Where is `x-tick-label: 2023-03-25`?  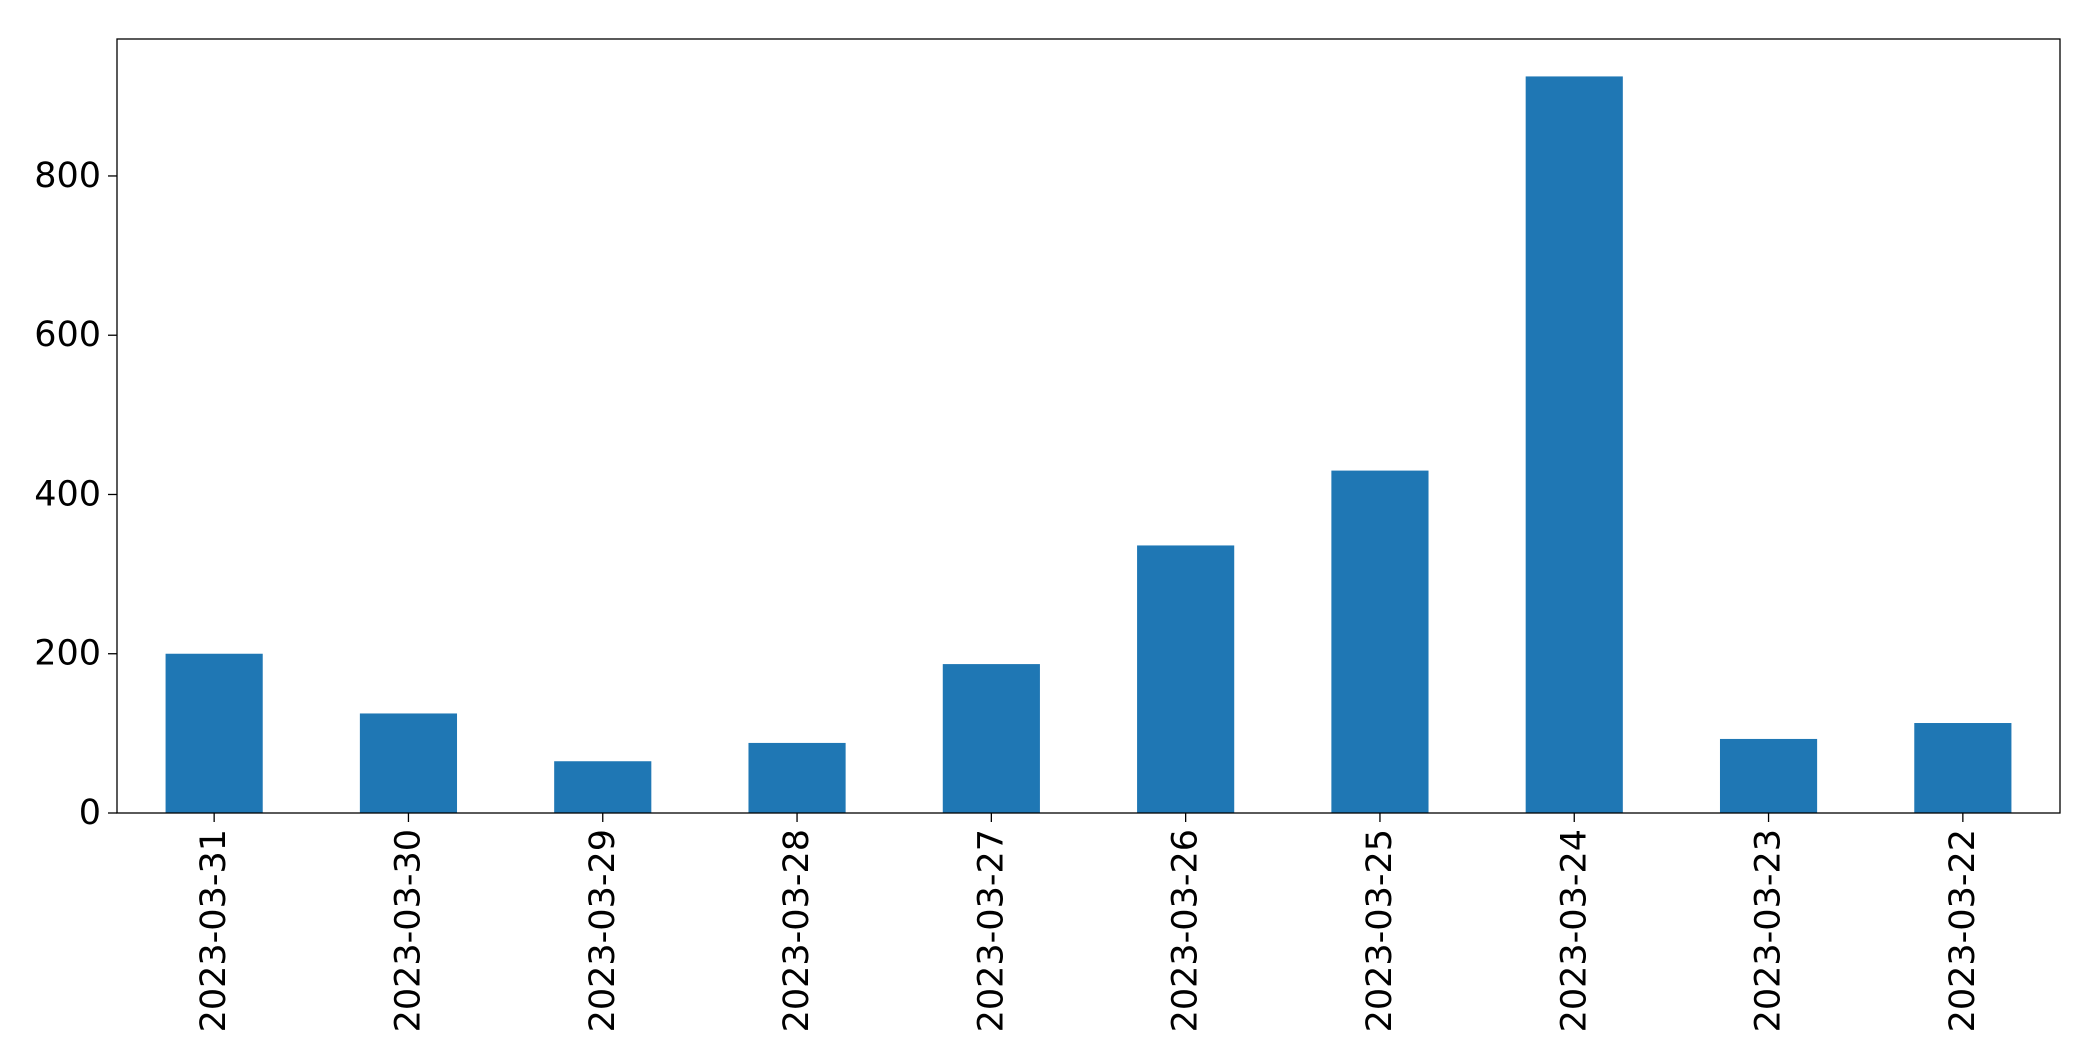 x-tick-label: 2023-03-25 is located at coordinates (1380, 930).